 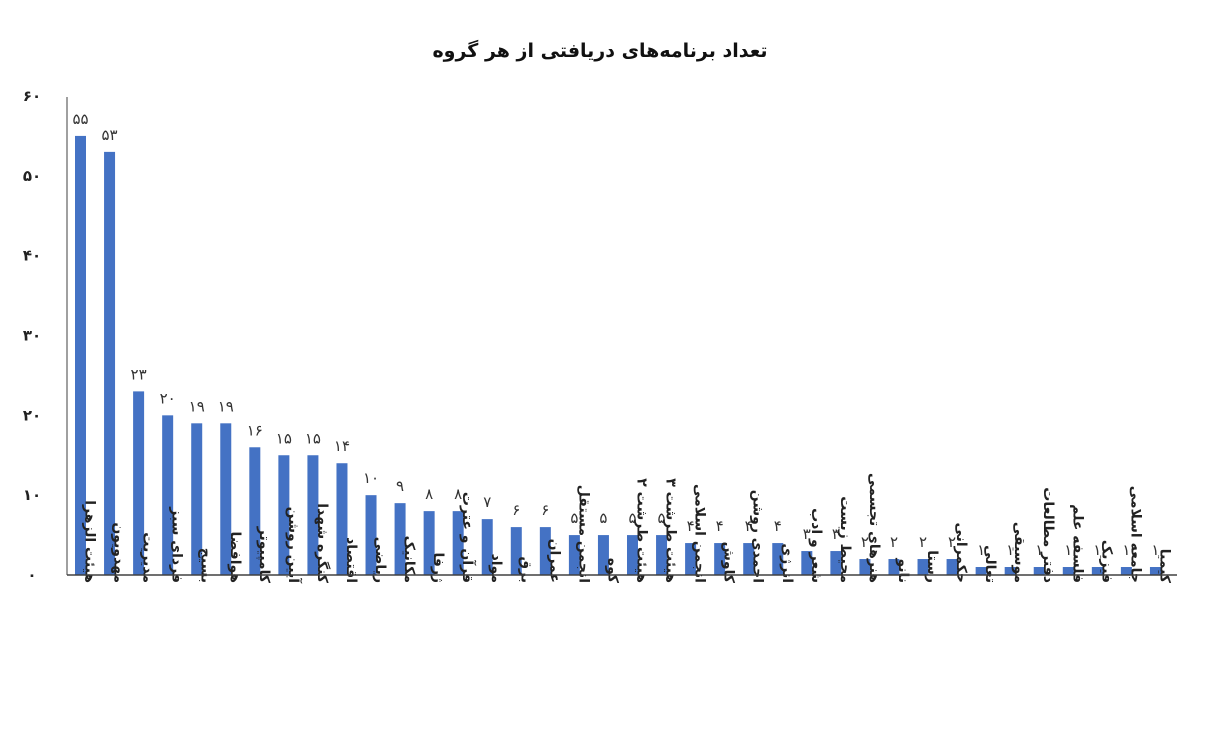 What do you see at coordinates (371, 478) in the screenshot?
I see `data-label: ۱۰` at bounding box center [371, 478].